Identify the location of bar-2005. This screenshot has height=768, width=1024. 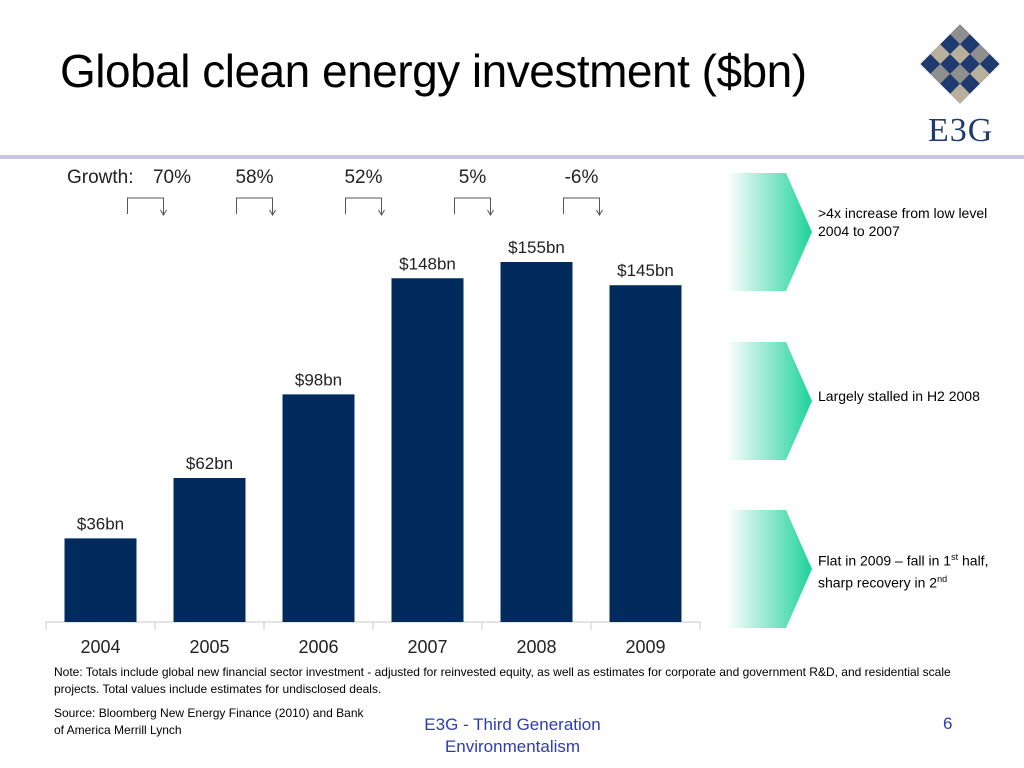
(209, 550).